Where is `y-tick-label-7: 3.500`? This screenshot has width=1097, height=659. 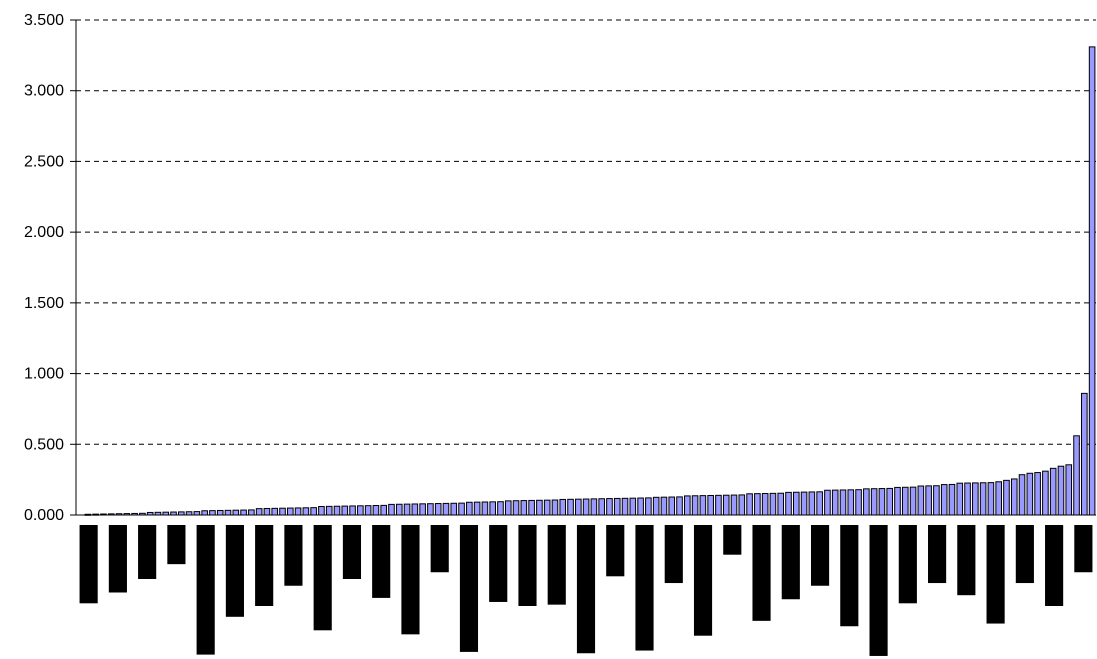
y-tick-label-7: 3.500 is located at coordinates (44, 20).